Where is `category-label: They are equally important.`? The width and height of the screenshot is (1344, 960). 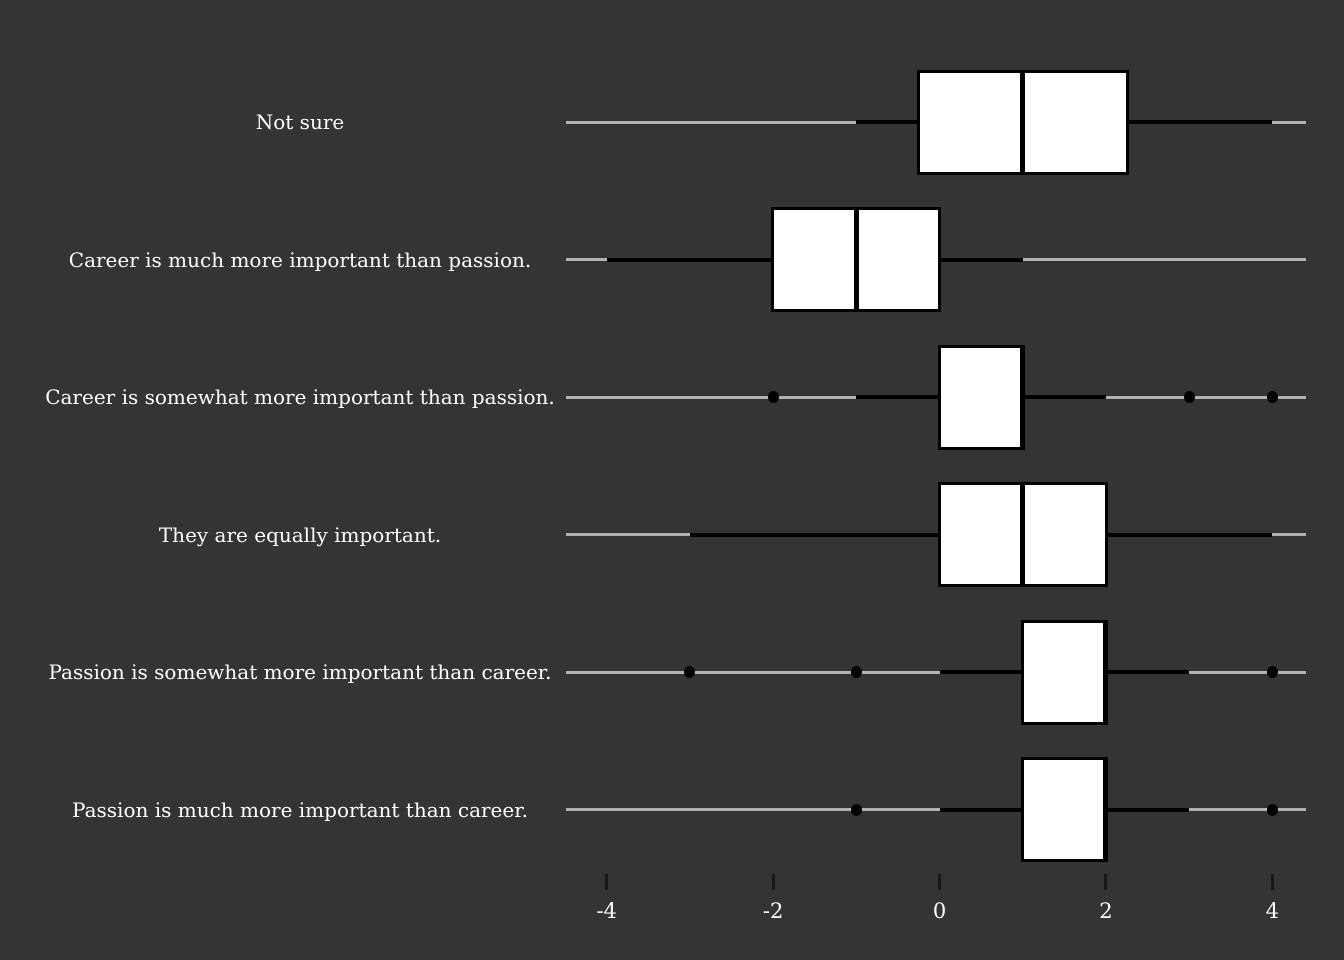
category-label: They are equally important. is located at coordinates (300, 534).